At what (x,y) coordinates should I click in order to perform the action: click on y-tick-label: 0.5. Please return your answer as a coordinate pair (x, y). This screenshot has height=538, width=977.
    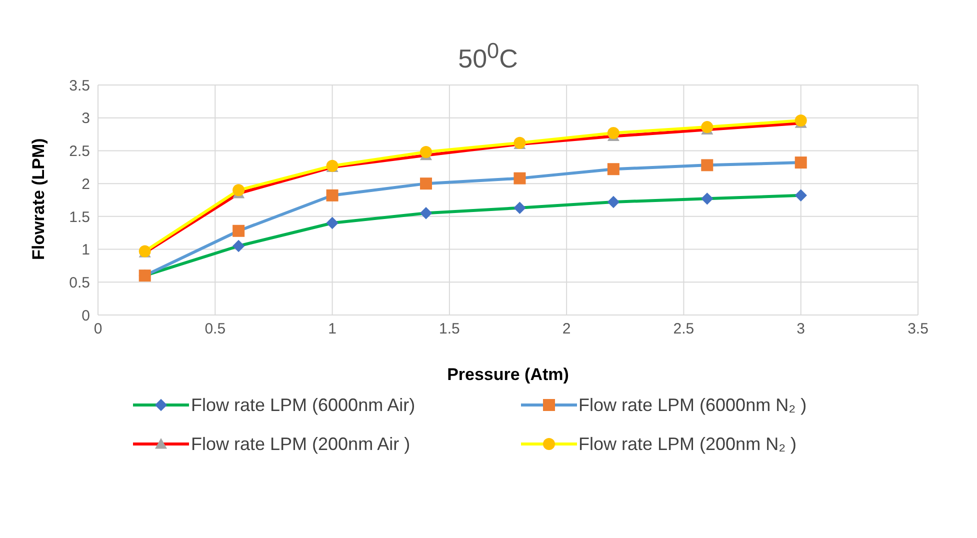
    Looking at the image, I should click on (79, 283).